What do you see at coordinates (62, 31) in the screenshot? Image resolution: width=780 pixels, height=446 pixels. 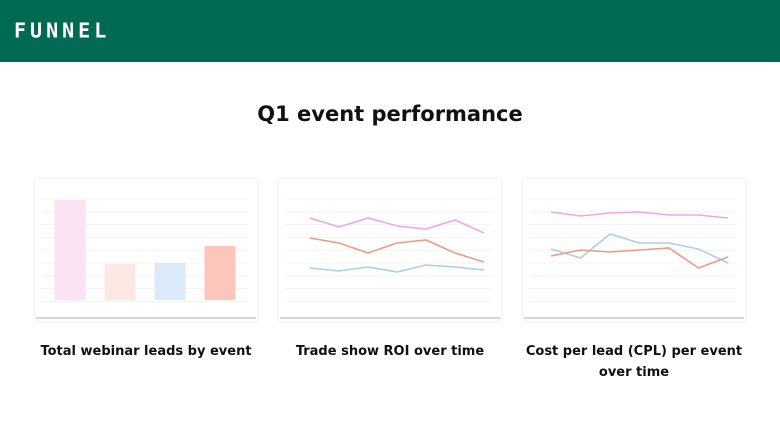 I see `logo: FUNNEL` at bounding box center [62, 31].